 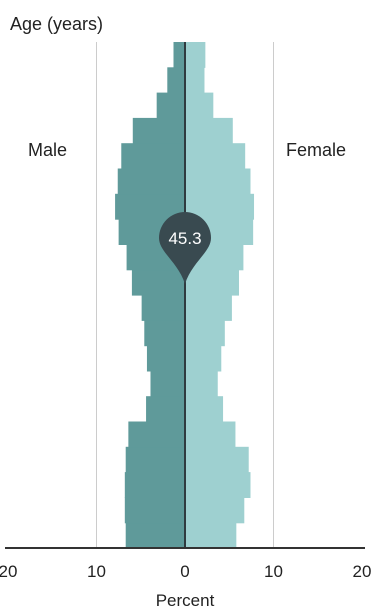 I want to click on median-age-marker: 45.3, so click(x=185, y=248).